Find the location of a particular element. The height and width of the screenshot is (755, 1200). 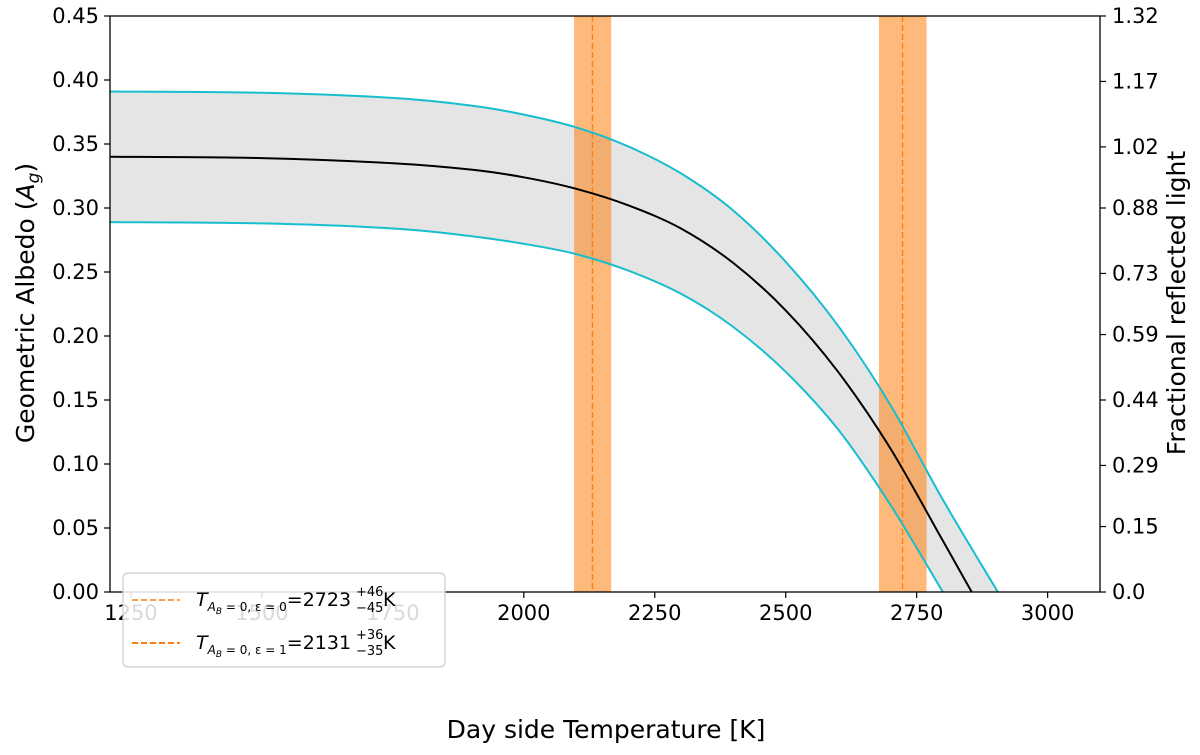

y-axis-title-symbol: A is located at coordinates (25, 192).